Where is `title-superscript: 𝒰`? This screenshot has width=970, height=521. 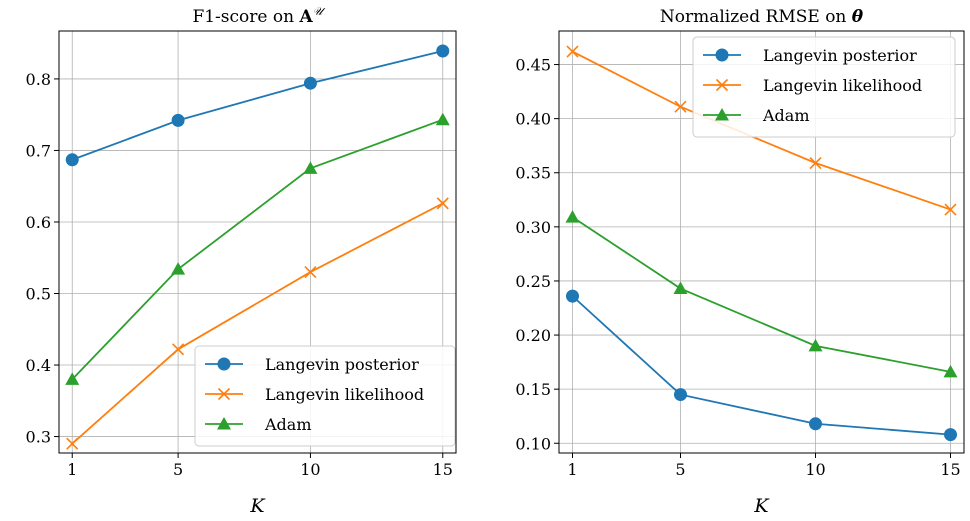
title-superscript: 𝒰 is located at coordinates (319, 11).